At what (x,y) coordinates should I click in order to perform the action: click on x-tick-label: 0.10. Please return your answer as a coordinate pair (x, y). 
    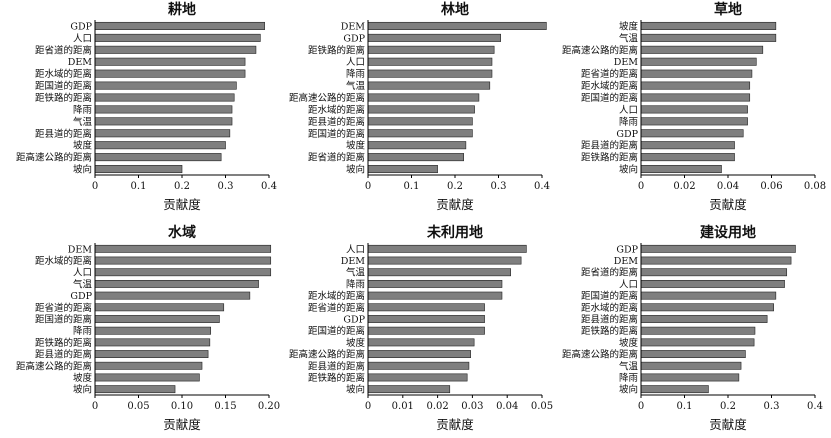
    Looking at the image, I should click on (182, 406).